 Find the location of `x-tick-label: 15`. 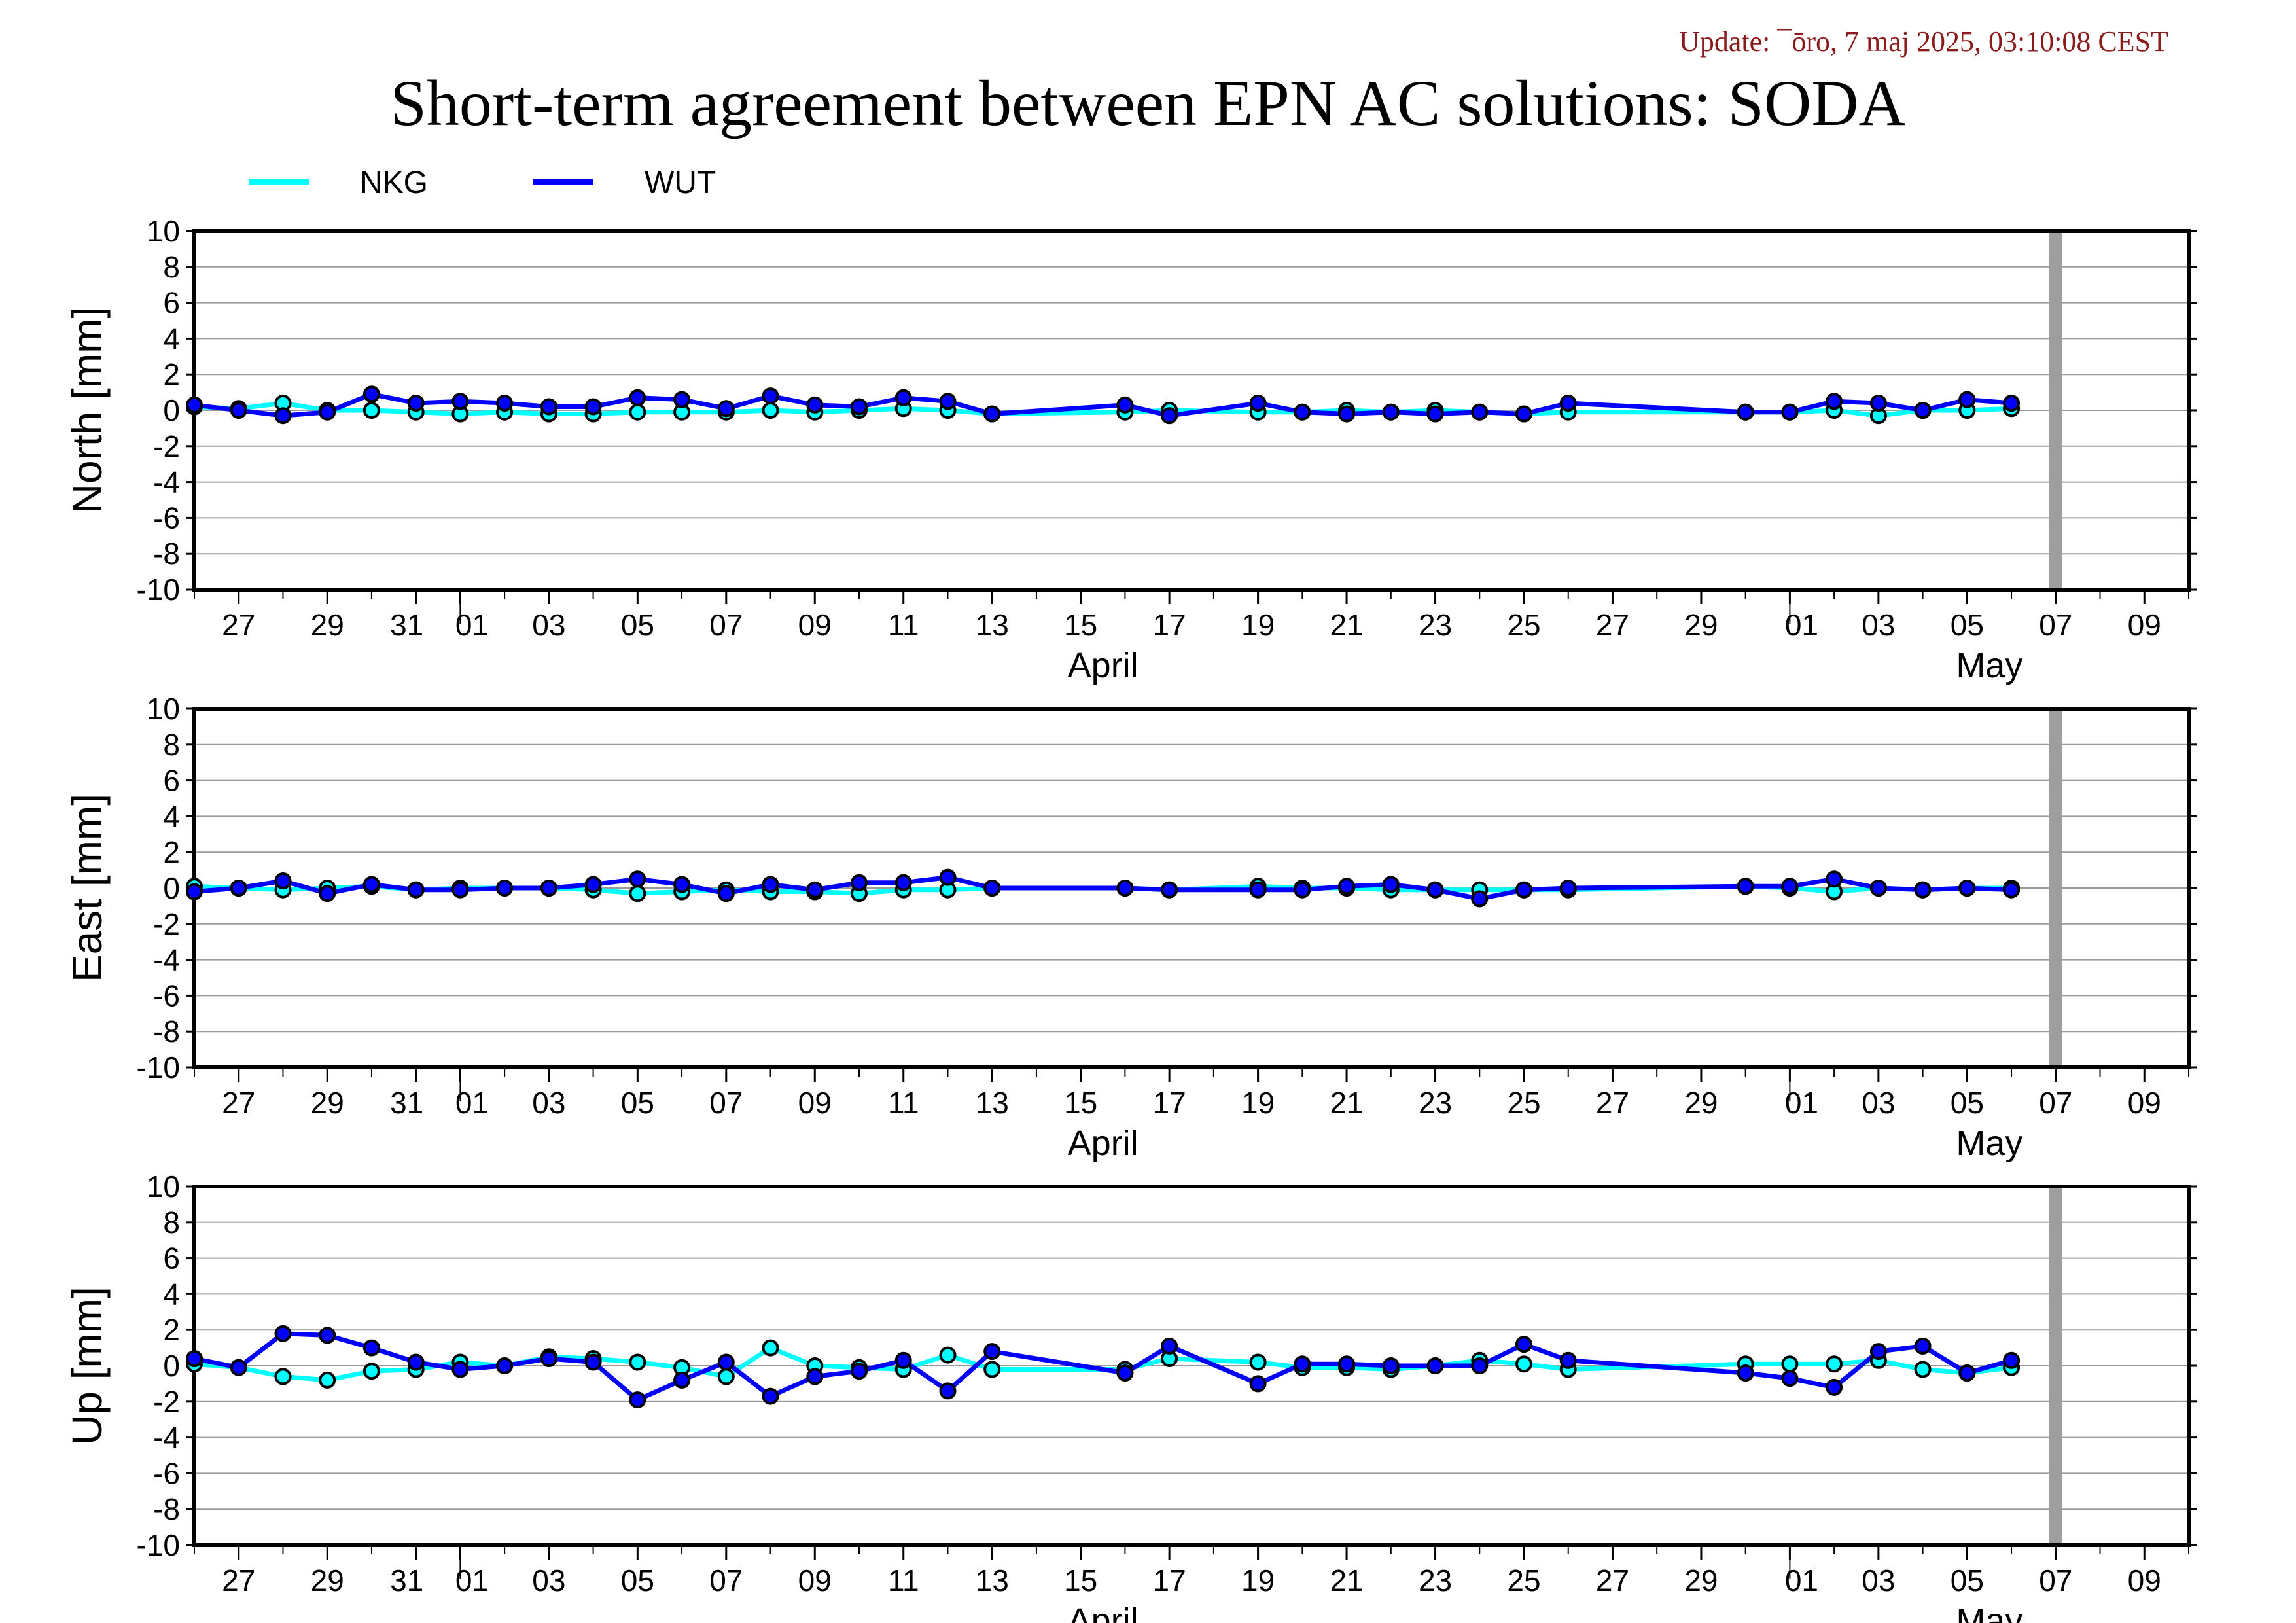

x-tick-label: 15 is located at coordinates (1080, 625).